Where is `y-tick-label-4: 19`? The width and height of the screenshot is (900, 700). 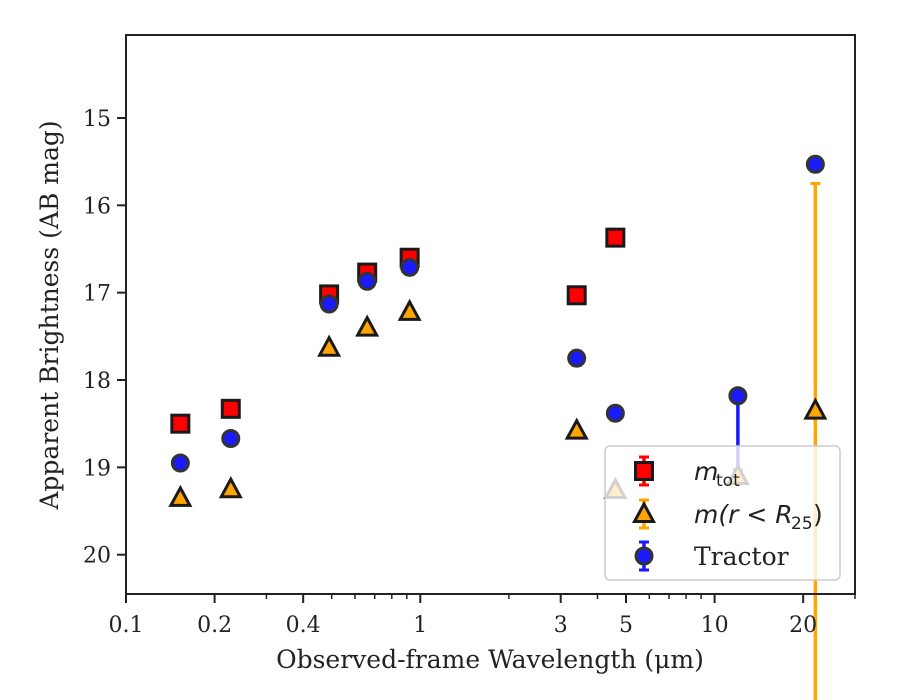 y-tick-label-4: 19 is located at coordinates (97, 468).